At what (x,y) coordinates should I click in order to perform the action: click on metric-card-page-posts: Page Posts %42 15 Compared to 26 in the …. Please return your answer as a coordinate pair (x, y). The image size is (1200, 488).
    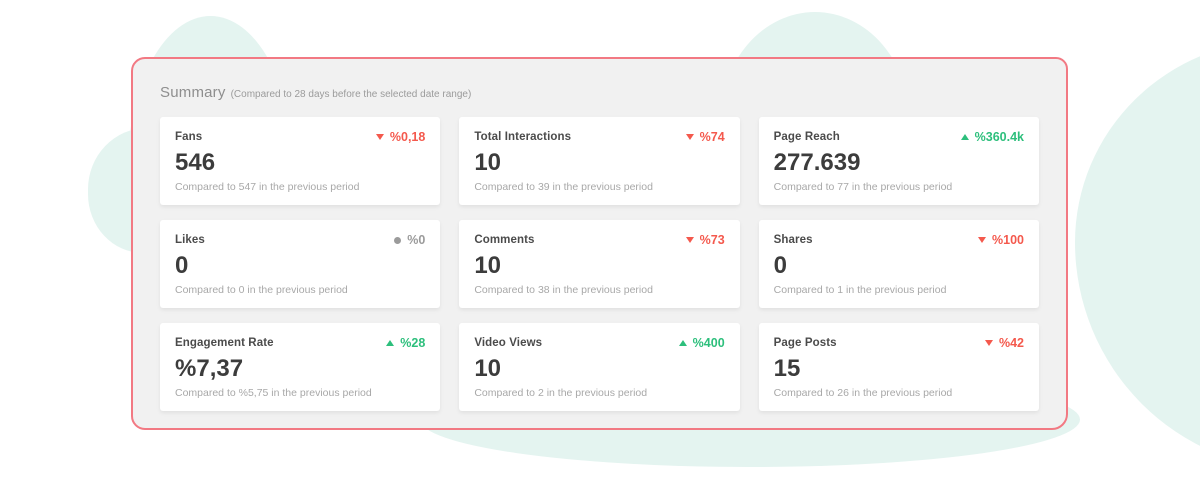
    Looking at the image, I should click on (898, 367).